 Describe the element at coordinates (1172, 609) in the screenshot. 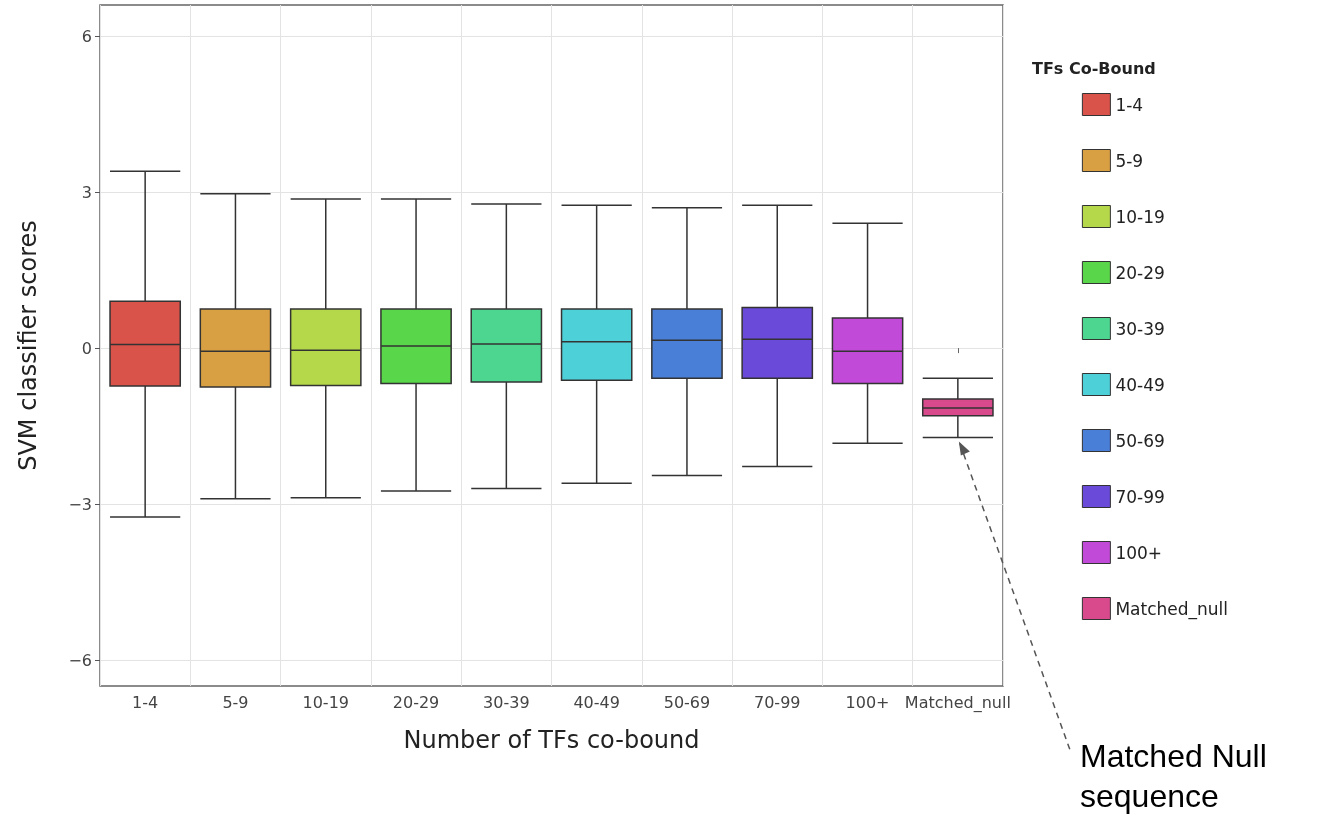

I see `legend-label: Matched_null` at that location.